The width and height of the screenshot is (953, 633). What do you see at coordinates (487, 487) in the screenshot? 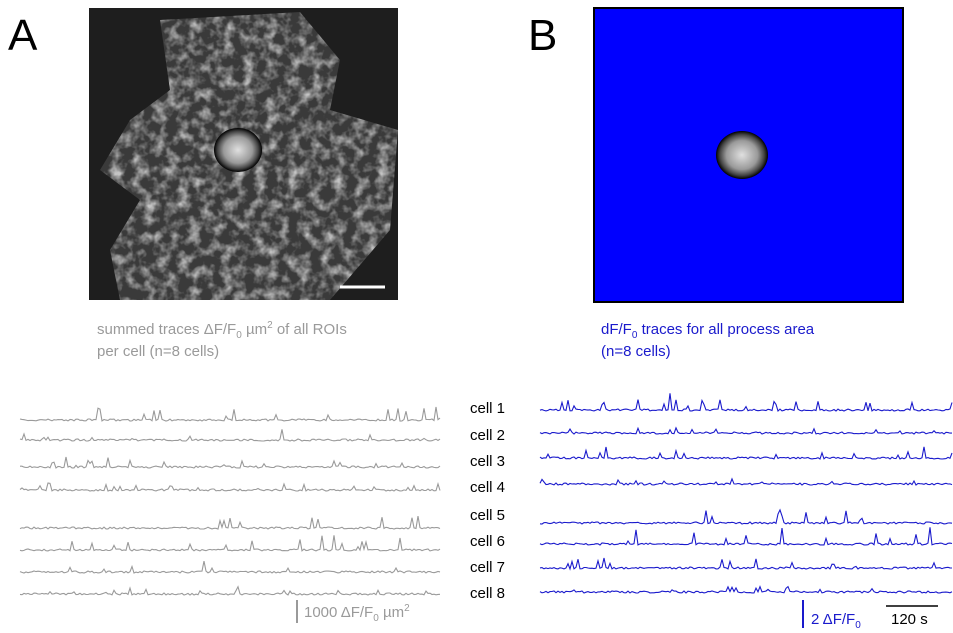
I see `cell-label: cell 4` at bounding box center [487, 487].